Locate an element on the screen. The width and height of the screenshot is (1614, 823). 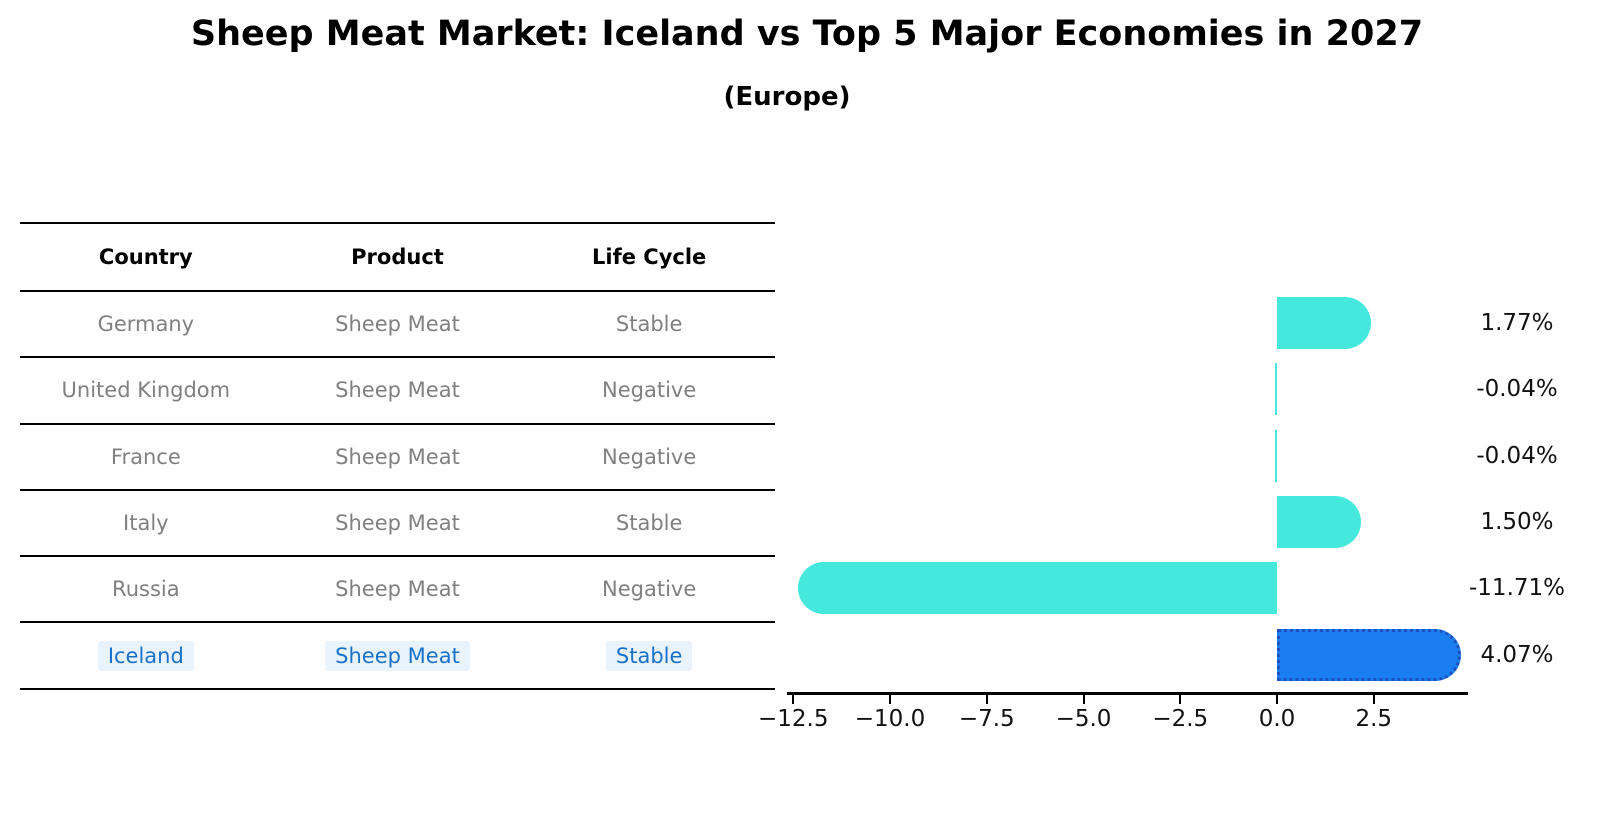
bar-value-label-france: -0.04% is located at coordinates (1517, 455).